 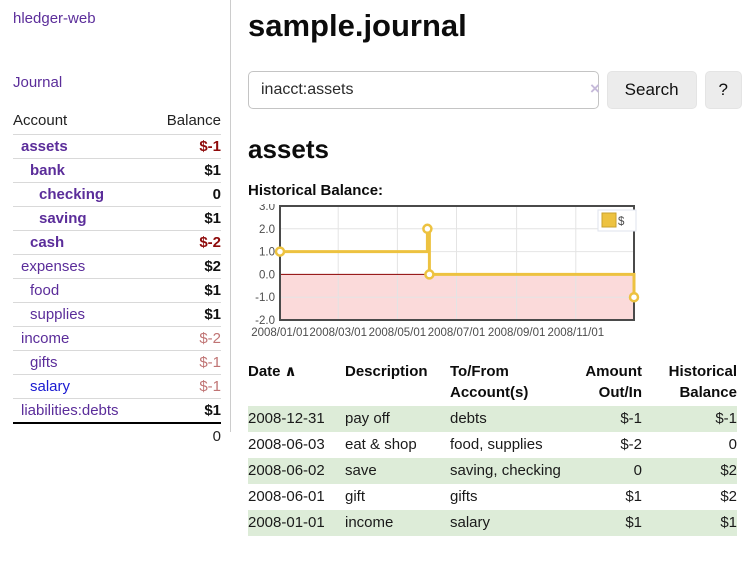 I want to click on transaction-row: 2008-06-03 eat & shop food, supplies $-2 0, so click(x=492, y=445).